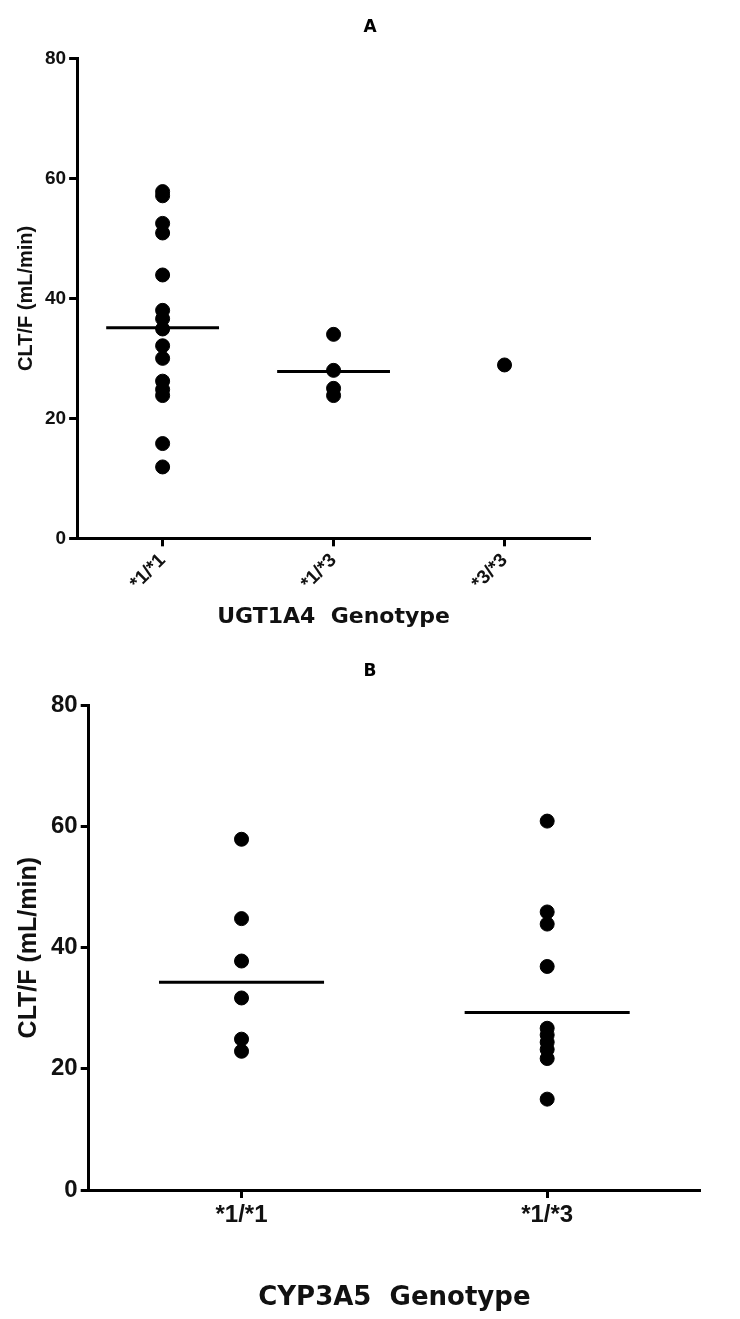 The image size is (740, 1319). I want to click on chart-title: A, so click(370, 26).